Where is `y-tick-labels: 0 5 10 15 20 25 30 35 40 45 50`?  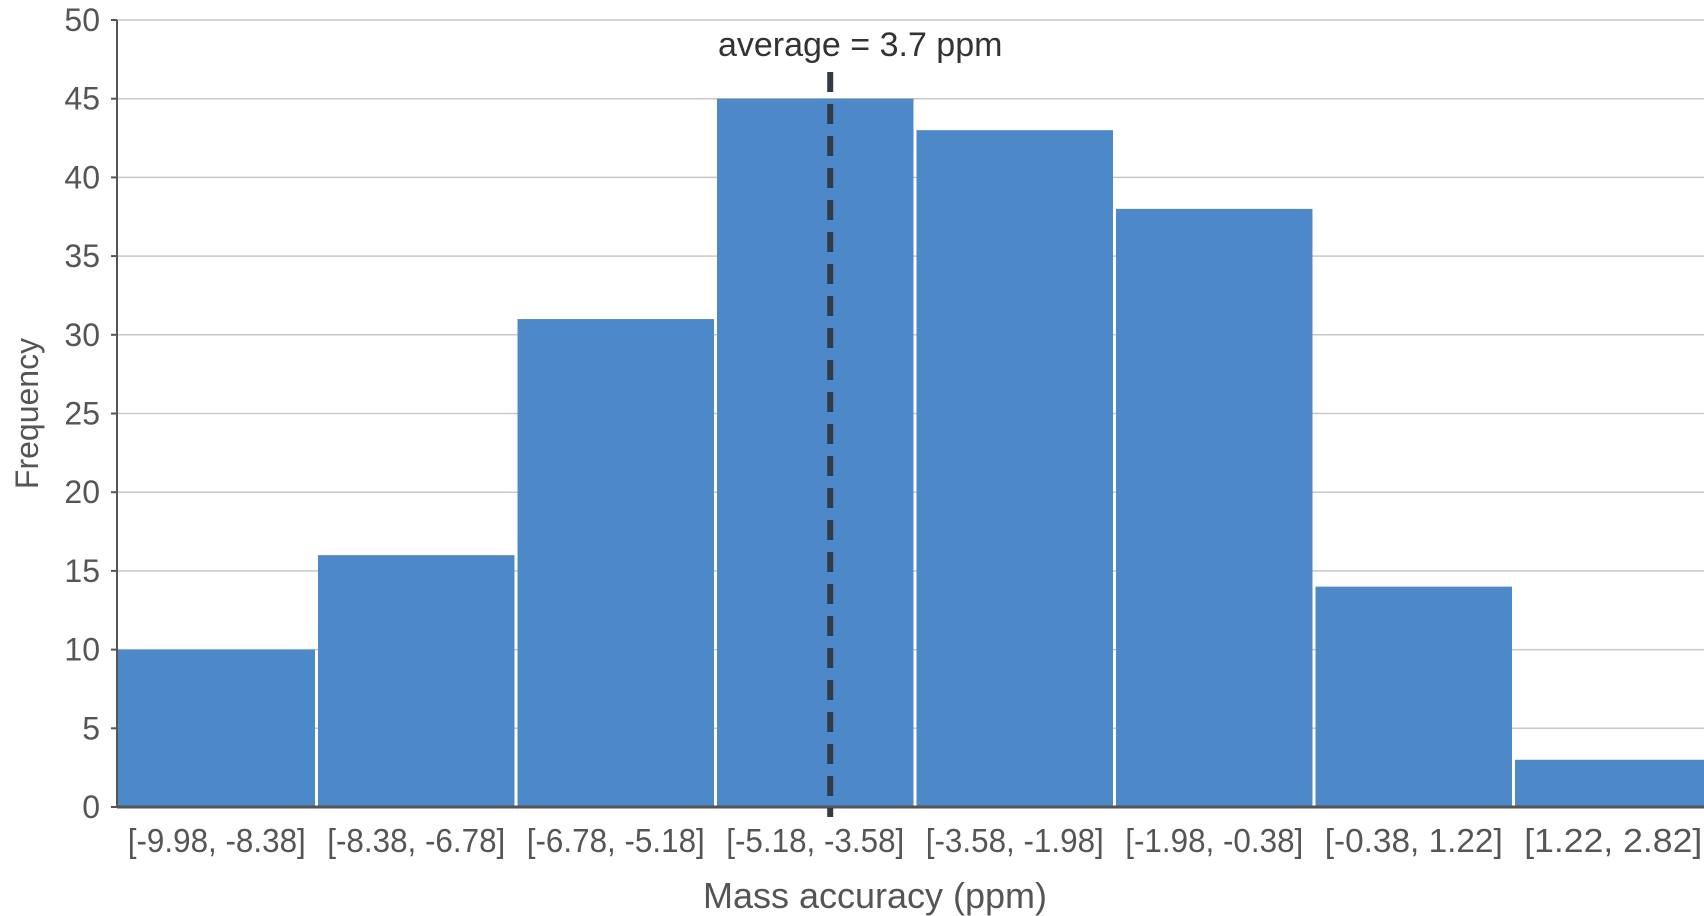 y-tick-labels: 0 5 10 15 20 25 30 35 40 45 50 is located at coordinates (90, 413).